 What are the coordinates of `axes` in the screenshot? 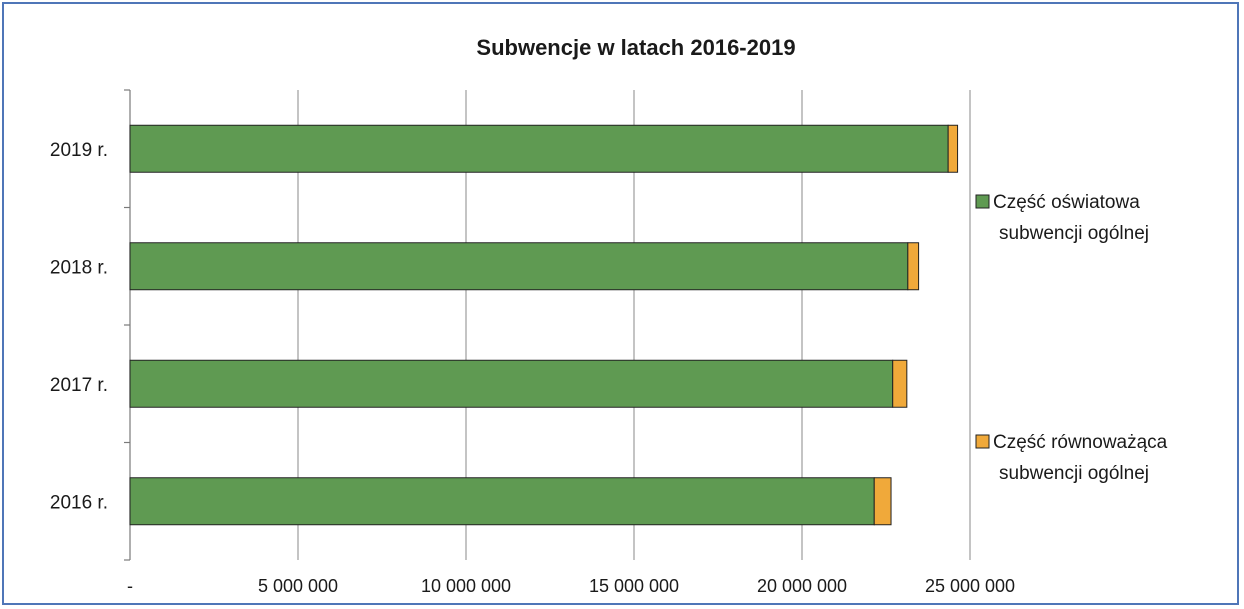 It's located at (127, 325).